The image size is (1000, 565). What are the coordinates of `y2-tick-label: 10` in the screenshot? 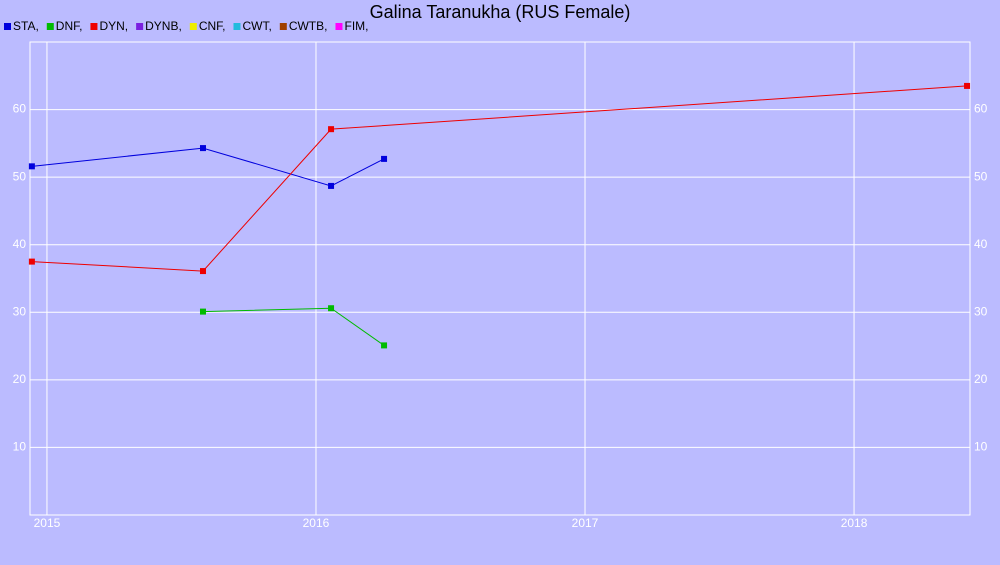 It's located at (981, 447).